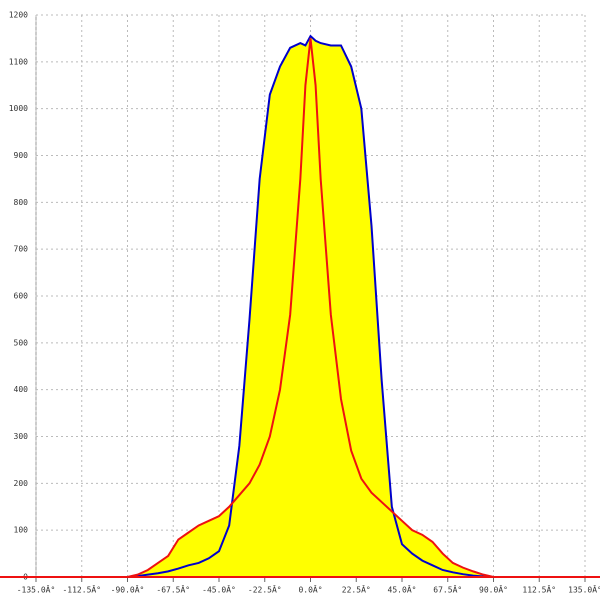 The width and height of the screenshot is (600, 600). What do you see at coordinates (493, 589) in the screenshot?
I see `x-tick-label: 90.0Â°` at bounding box center [493, 589].